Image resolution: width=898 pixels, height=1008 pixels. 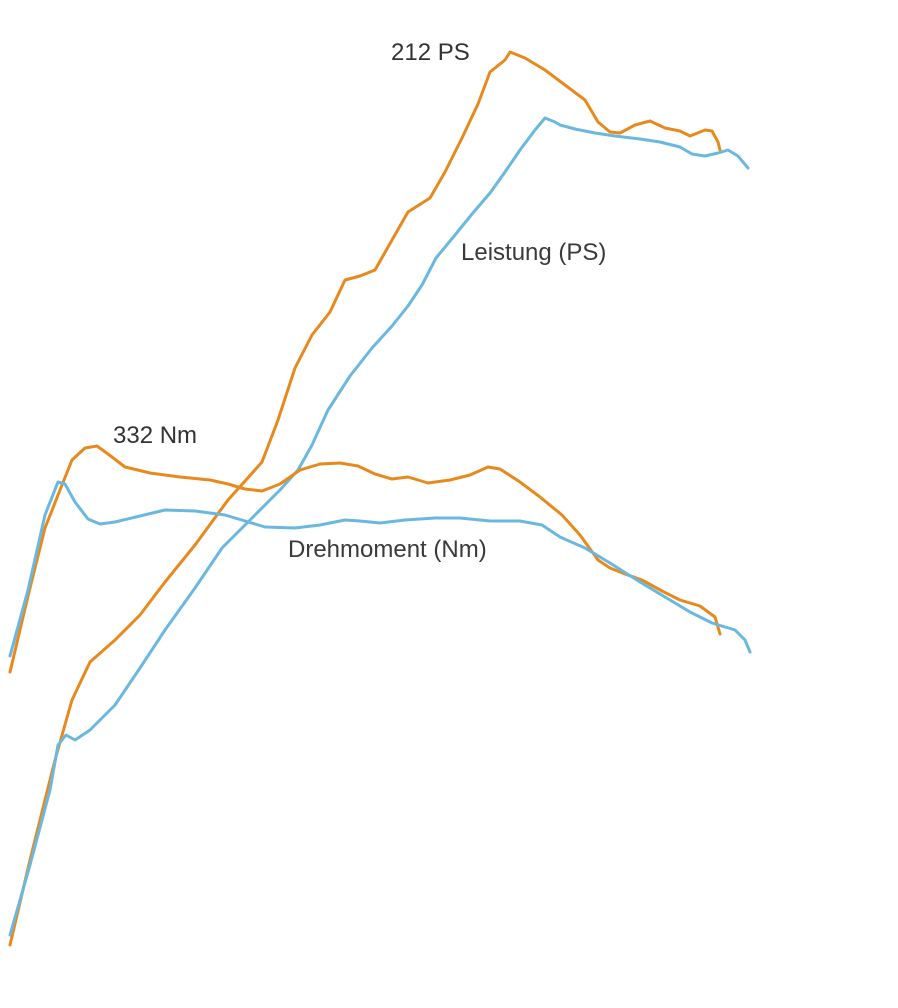 I want to click on torque-peak-label: 332 Nm, so click(x=155, y=435).